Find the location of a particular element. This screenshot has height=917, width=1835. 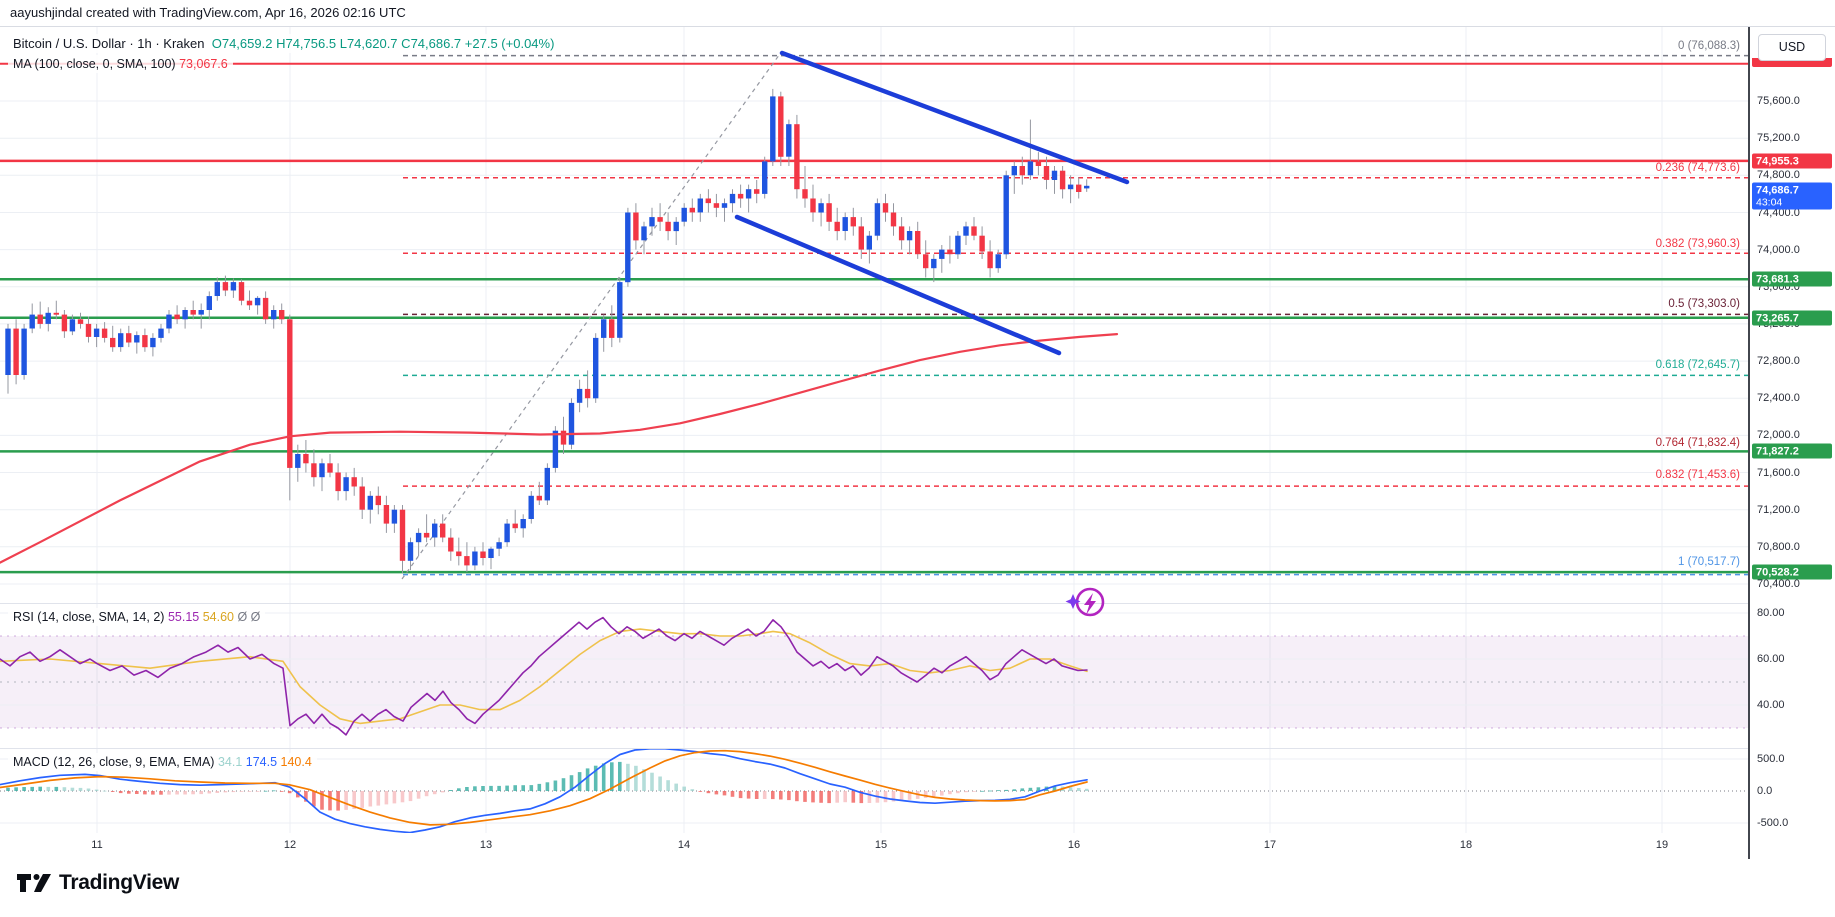

fib-level-label: 0.236 (74,773.6) is located at coordinates (1697, 168).